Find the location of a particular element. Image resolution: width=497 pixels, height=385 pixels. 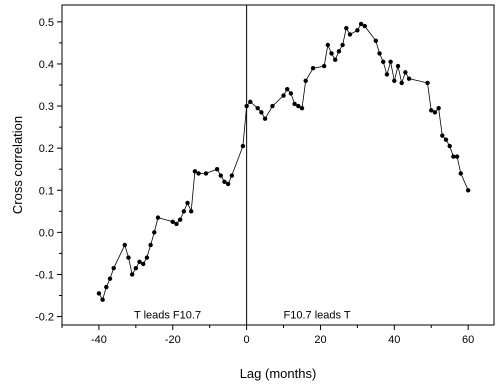

x-axis-title: Lag (months) is located at coordinates (278, 373).